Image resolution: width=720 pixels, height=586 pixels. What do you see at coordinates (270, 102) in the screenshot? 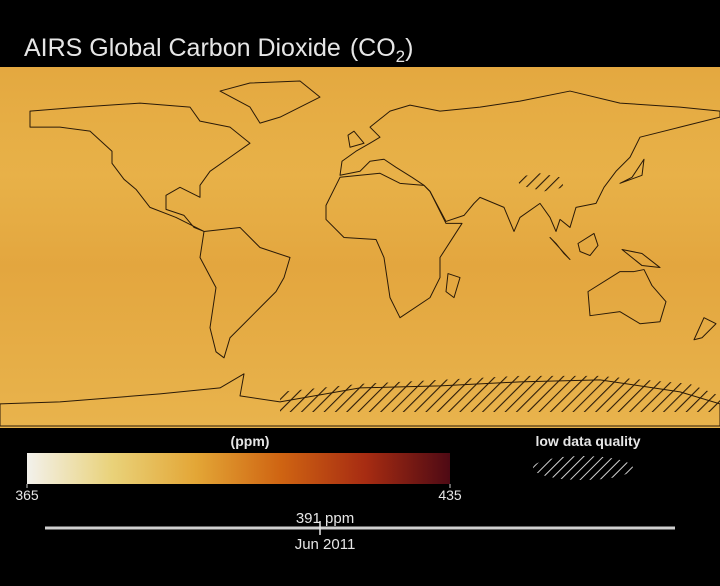
I see `greenland` at bounding box center [270, 102].